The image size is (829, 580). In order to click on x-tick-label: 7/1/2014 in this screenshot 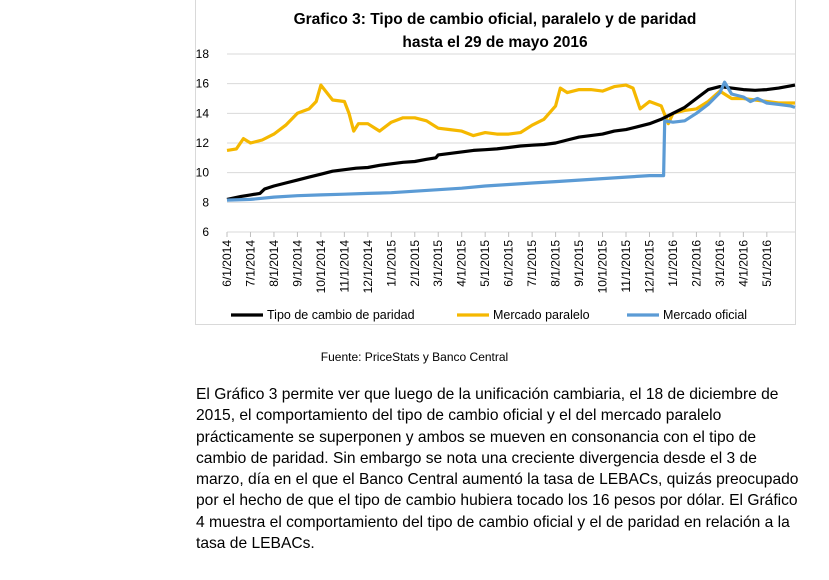, I will do `click(250, 263)`.